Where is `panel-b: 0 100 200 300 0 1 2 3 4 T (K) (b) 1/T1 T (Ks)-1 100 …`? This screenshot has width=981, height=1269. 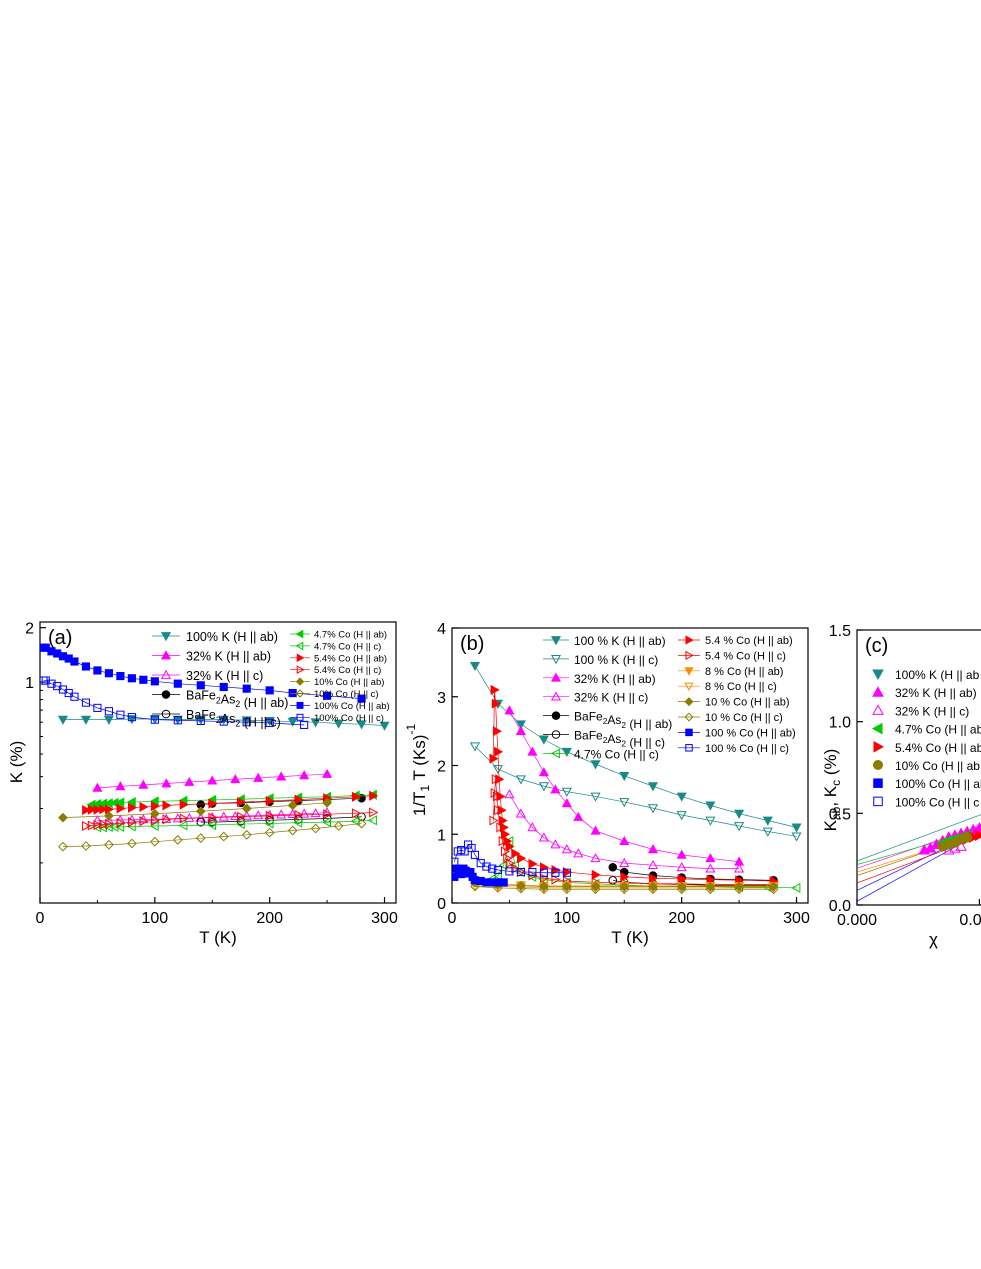
panel-b: 0 100 200 300 0 1 2 3 4 T (K) (b) 1/T1 T (Ks)-1 100 … is located at coordinates (607, 784).